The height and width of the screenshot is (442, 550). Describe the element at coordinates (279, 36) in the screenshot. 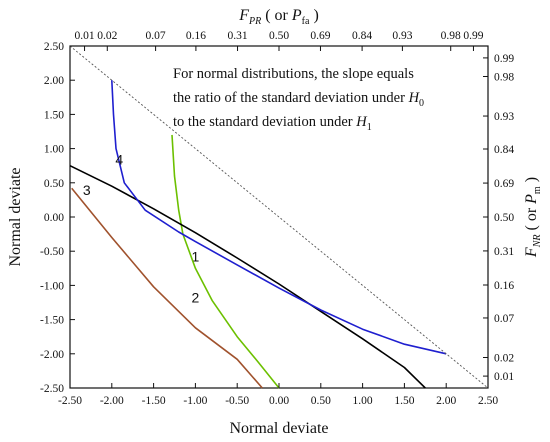

I see `top-tick-label: 0.50` at that location.